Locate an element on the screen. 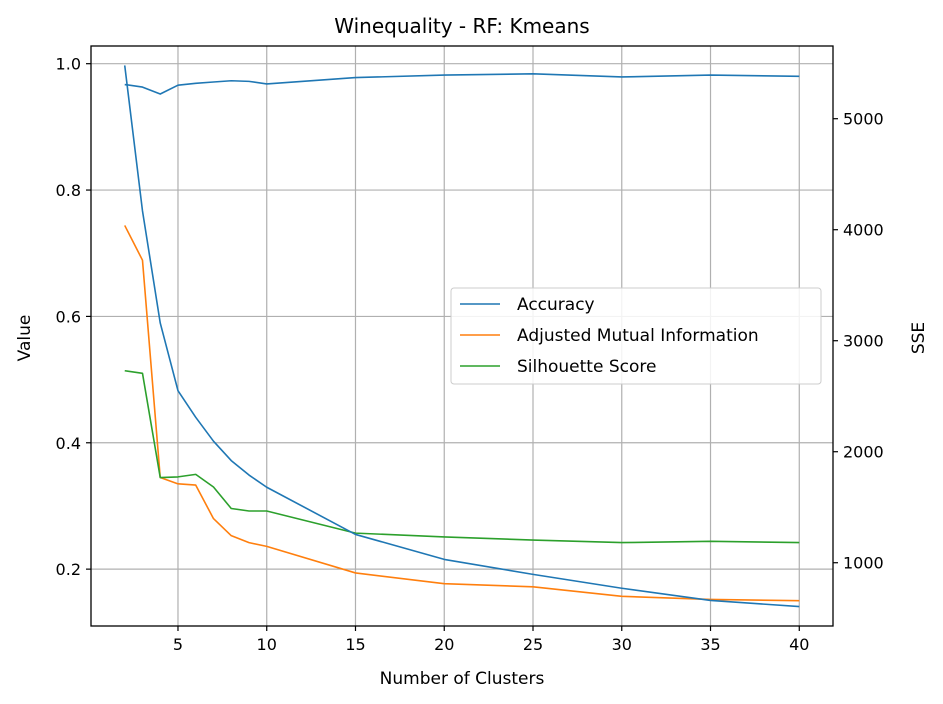 The width and height of the screenshot is (943, 704). legend-box is located at coordinates (636, 336).